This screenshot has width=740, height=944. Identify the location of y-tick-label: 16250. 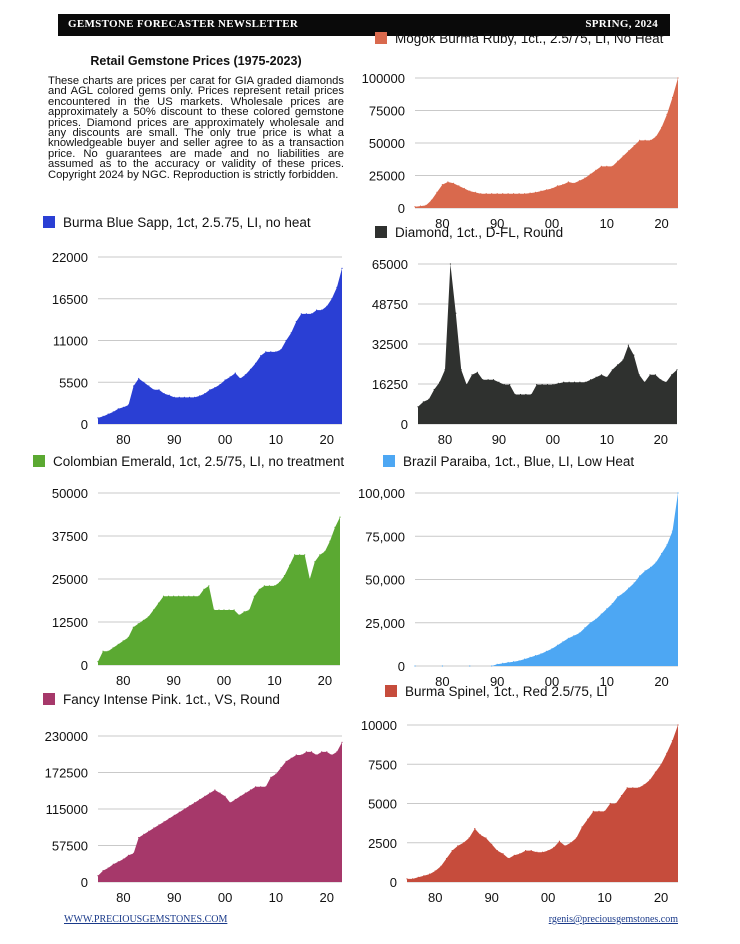
(390, 384).